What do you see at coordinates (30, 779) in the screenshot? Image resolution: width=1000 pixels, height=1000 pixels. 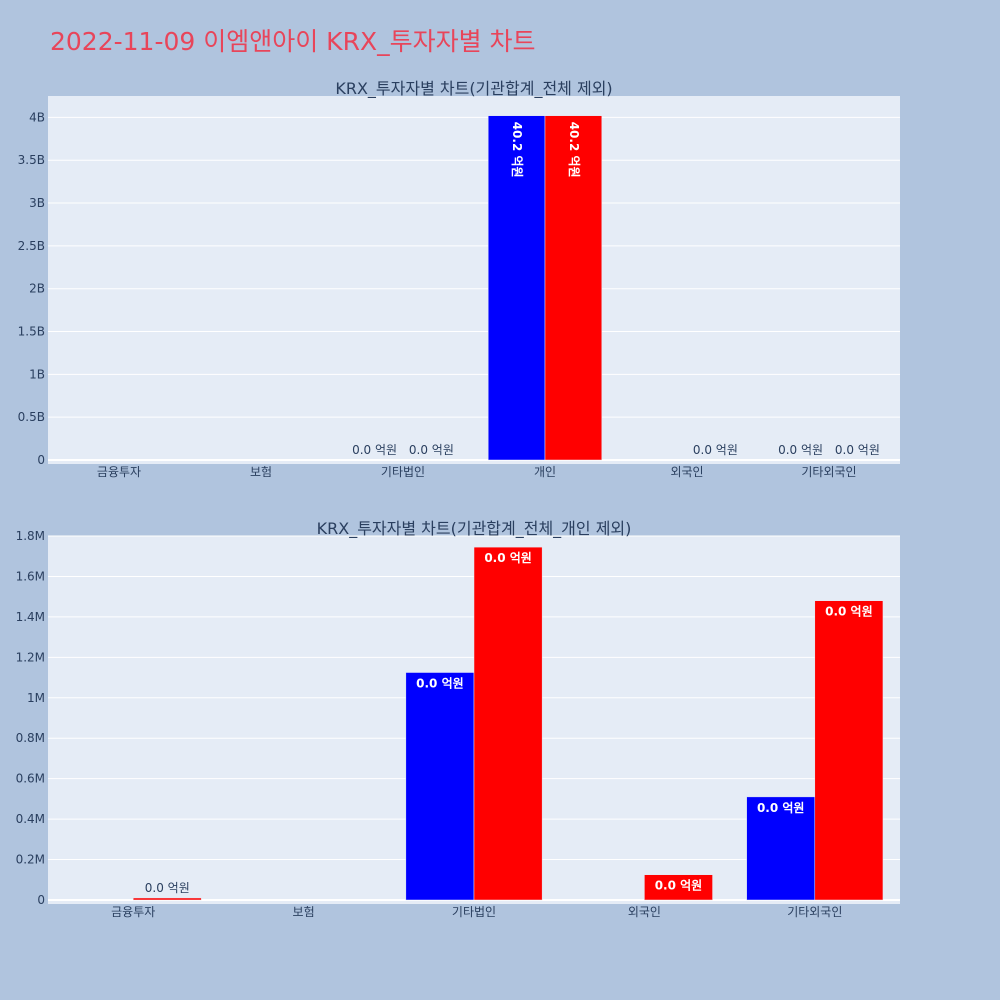 I see `bottom-y-tick-label: 0.6M` at bounding box center [30, 779].